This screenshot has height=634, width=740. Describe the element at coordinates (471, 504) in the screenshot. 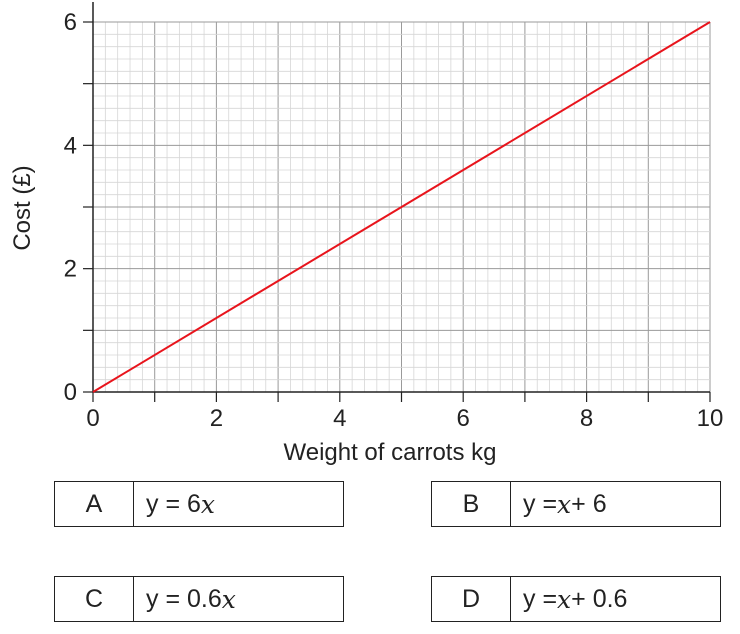

I see `option-b-letter: B` at that location.